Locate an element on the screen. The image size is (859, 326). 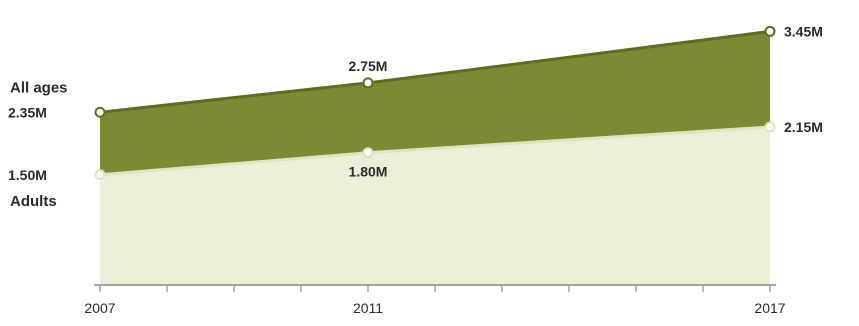
adults-series-name: Adults is located at coordinates (33, 201).